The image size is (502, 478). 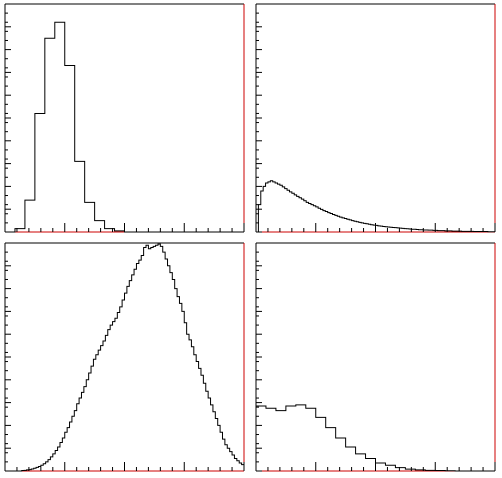 What do you see at coordinates (375, 438) in the screenshot?
I see `histogram-outline` at bounding box center [375, 438].